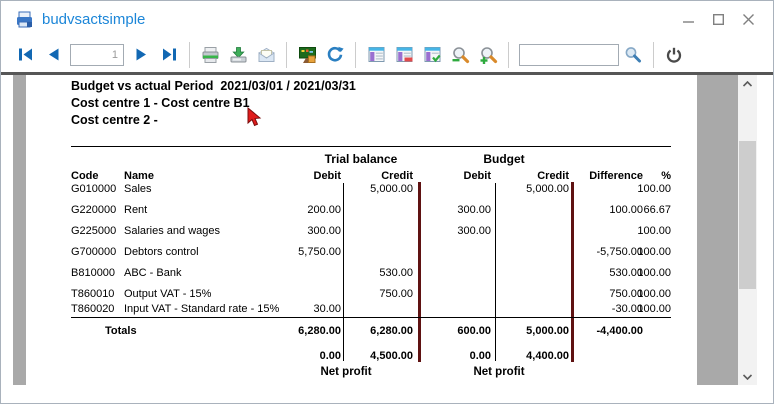  Describe the element at coordinates (361, 274) in the screenshot. I see `table-row: B810000 ABC - Bank 530.00 530.00 100.00` at that location.